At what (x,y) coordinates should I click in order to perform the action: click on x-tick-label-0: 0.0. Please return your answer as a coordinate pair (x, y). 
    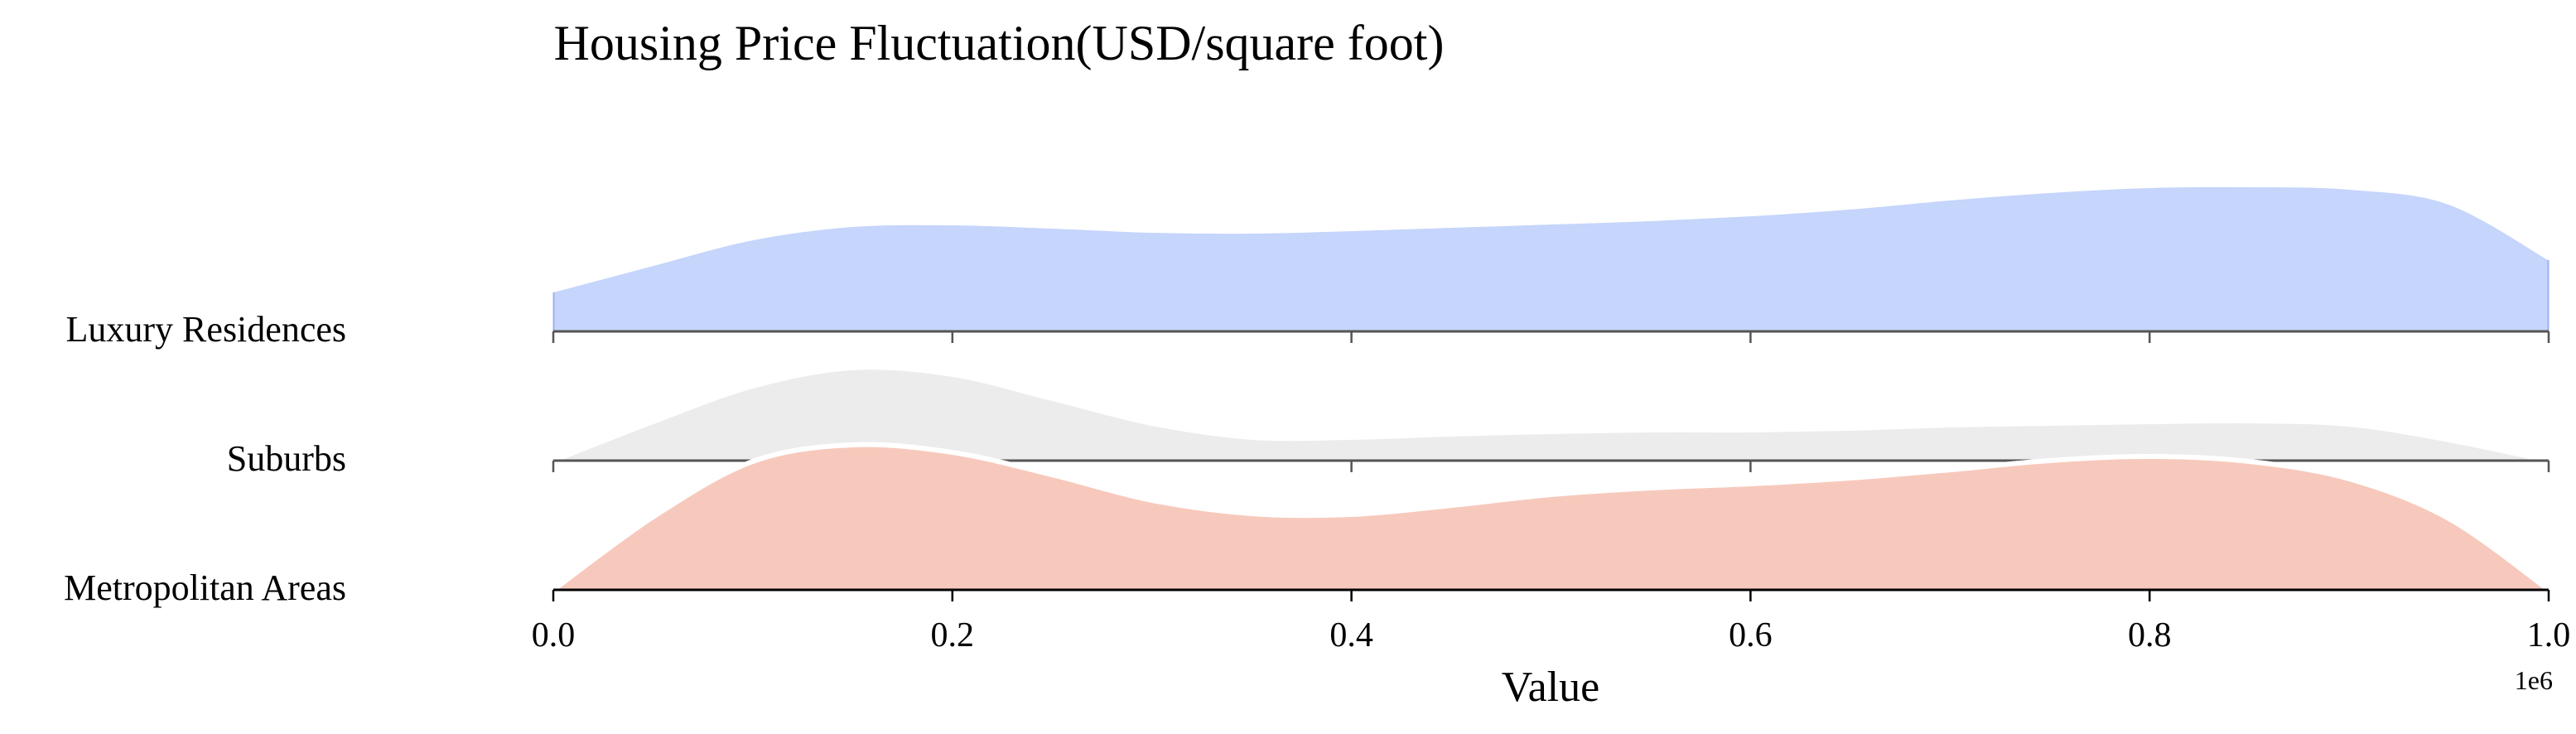
    Looking at the image, I should click on (554, 635).